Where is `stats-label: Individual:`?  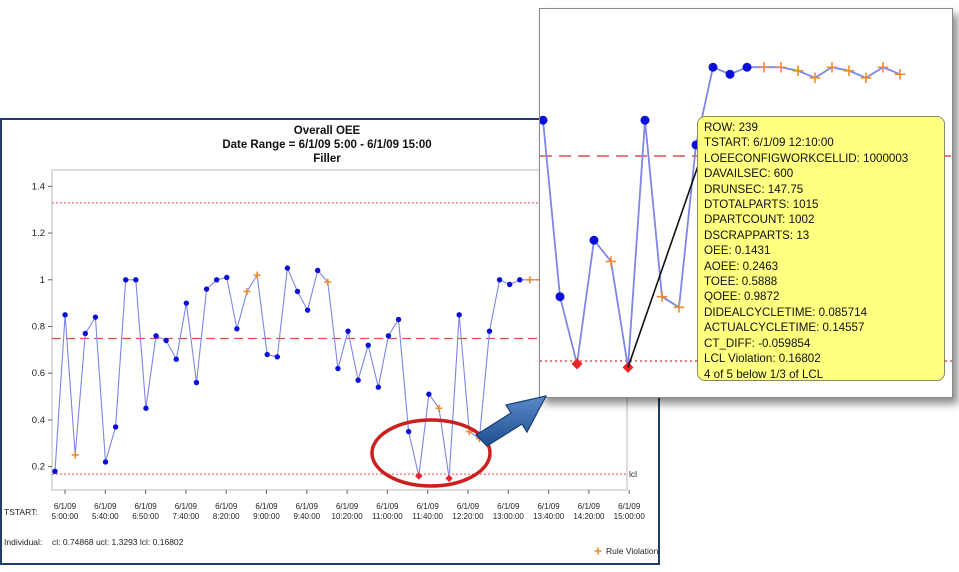
stats-label: Individual: is located at coordinates (23, 542).